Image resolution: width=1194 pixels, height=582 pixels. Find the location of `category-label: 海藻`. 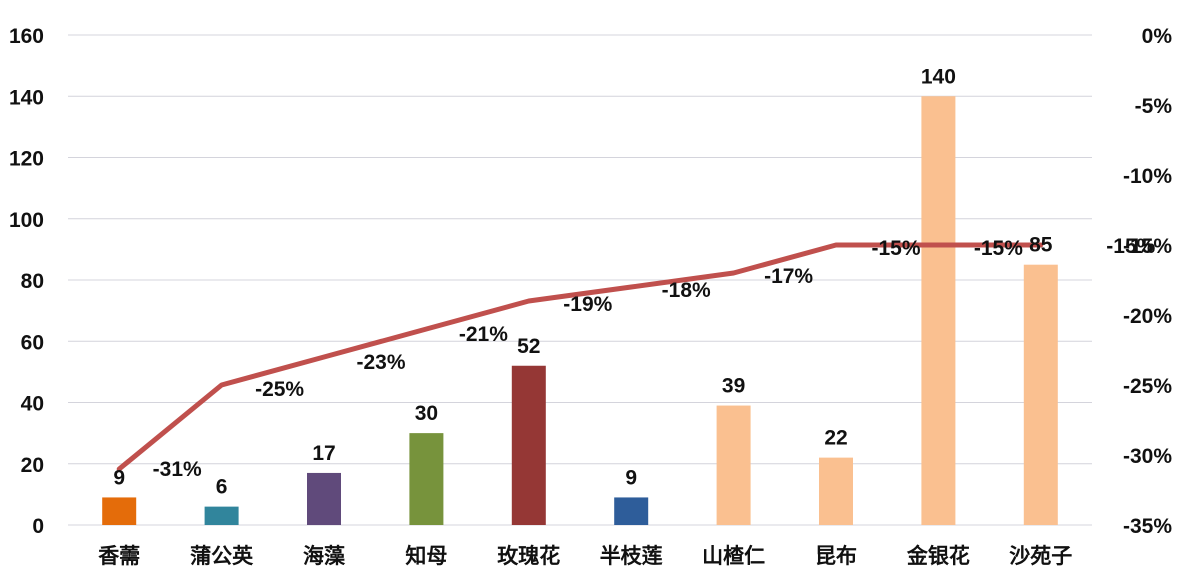

category-label: 海藻 is located at coordinates (324, 556).